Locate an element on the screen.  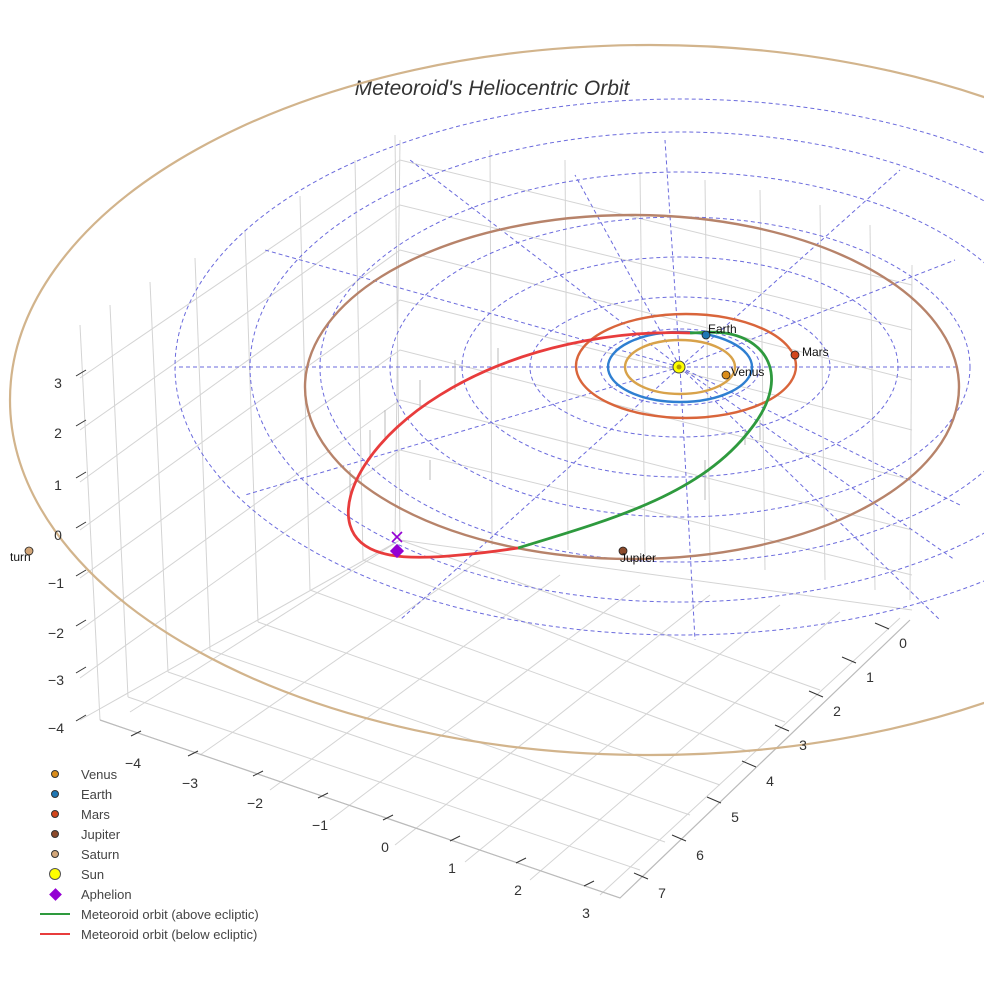
mars-orbit is located at coordinates (686, 366).